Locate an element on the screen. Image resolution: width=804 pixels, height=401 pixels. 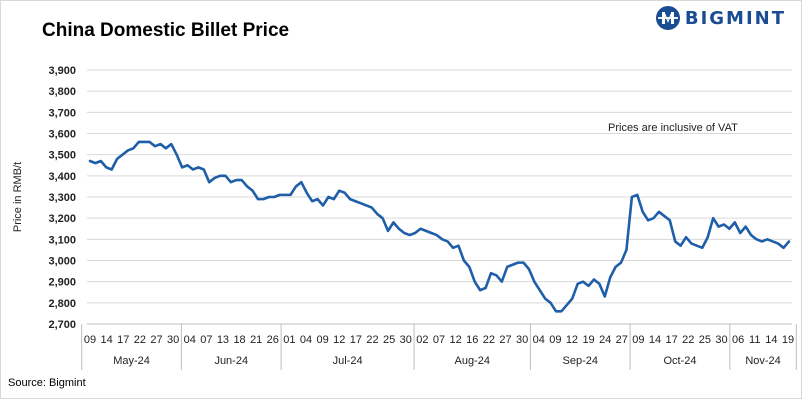
x-tick-label: 01 is located at coordinates (289, 340).